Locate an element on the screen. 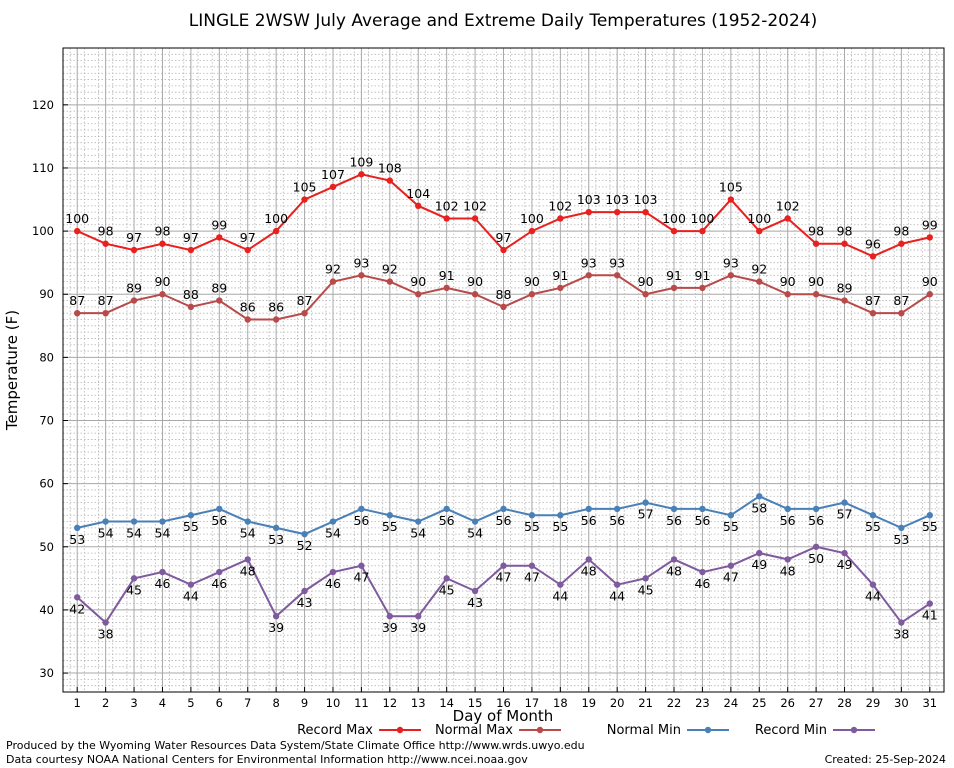 The image size is (954, 768). x-tick-label: 8 is located at coordinates (275, 703).